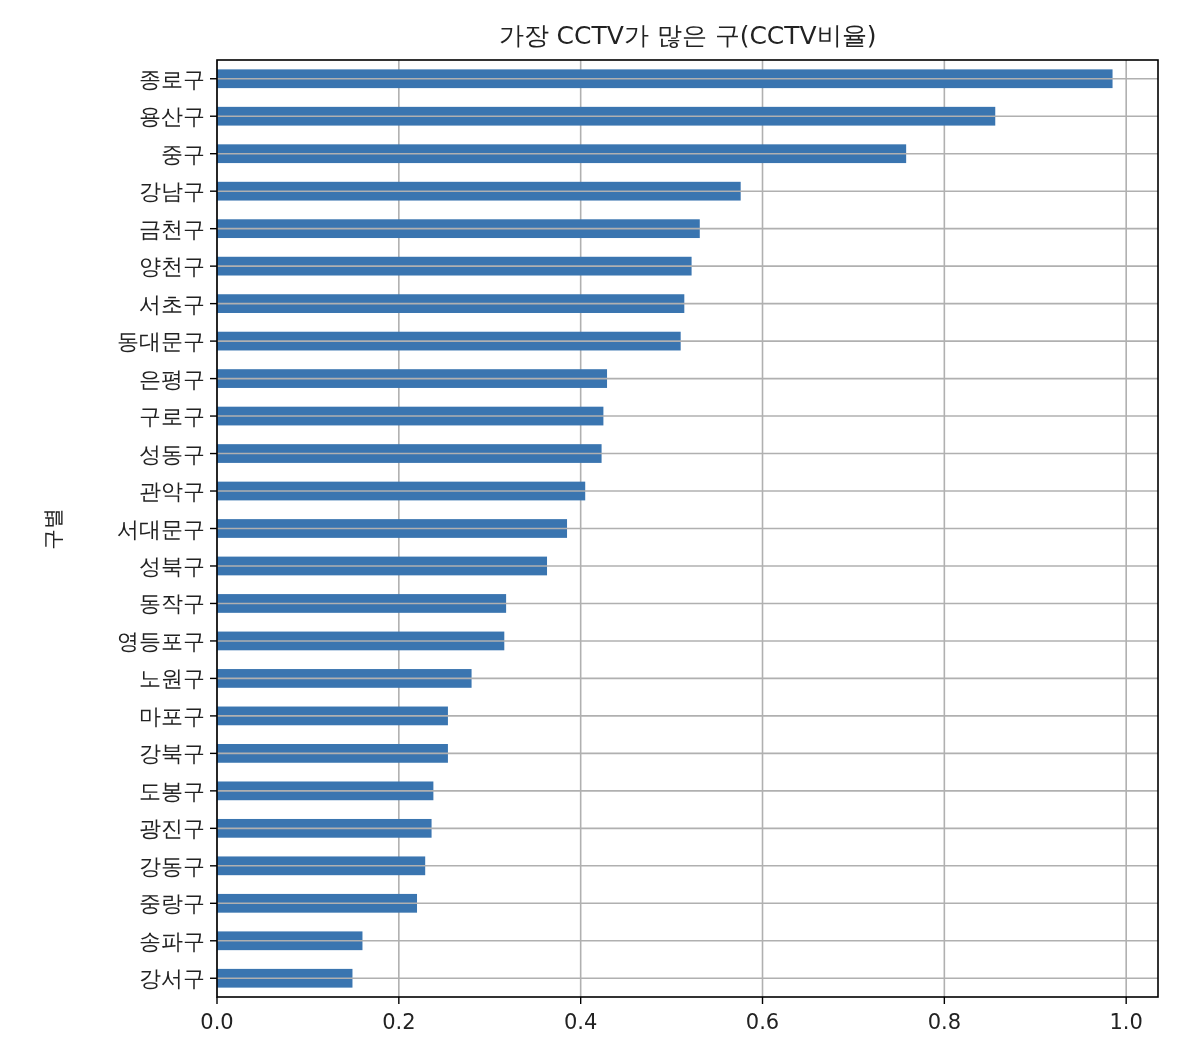 This screenshot has height=1051, width=1192. What do you see at coordinates (183, 154) in the screenshot?
I see `y-tick-label: 중구` at bounding box center [183, 154].